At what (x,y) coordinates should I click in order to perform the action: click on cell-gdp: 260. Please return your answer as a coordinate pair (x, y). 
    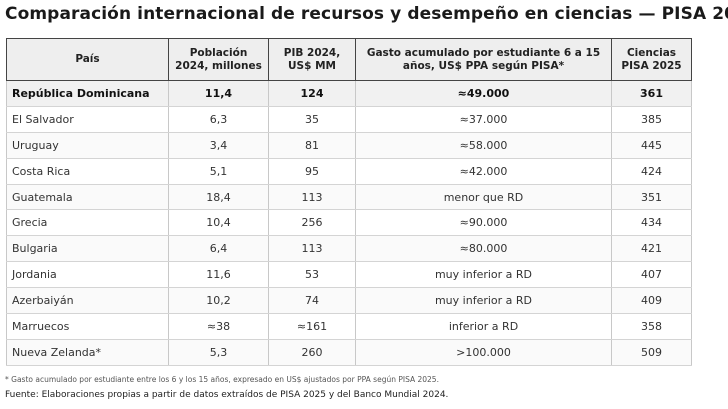
    Looking at the image, I should click on (312, 352).